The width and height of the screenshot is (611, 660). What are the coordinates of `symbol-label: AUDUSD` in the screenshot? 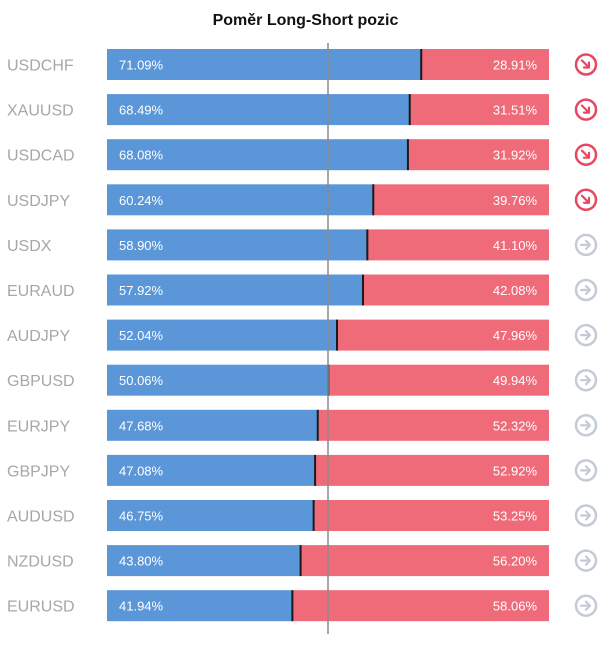 It's located at (41, 517).